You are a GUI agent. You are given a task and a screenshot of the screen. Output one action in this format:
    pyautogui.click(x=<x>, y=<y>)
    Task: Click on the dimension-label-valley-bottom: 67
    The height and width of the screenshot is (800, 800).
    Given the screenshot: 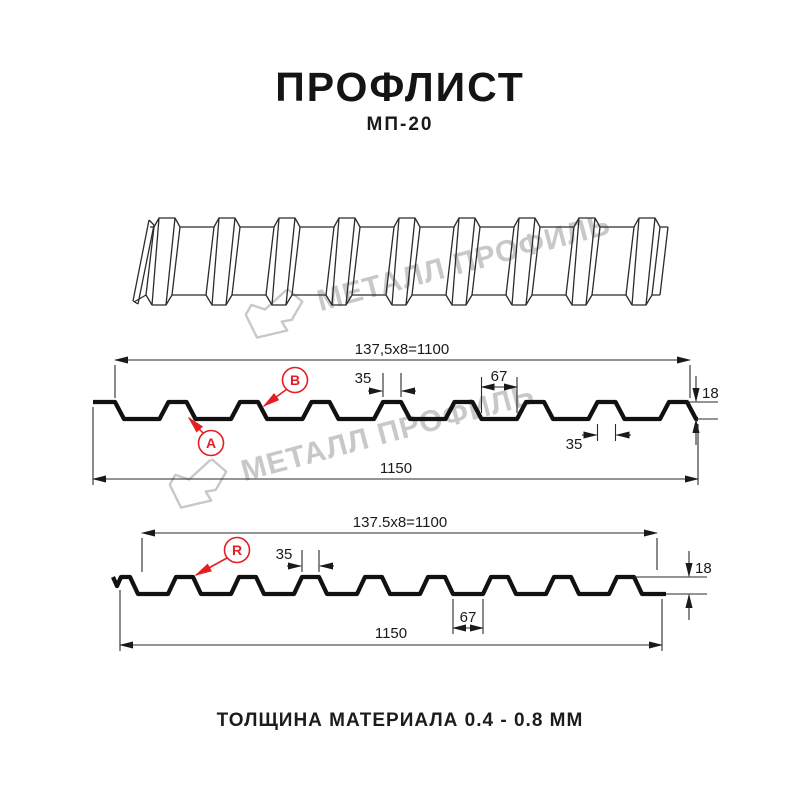 What is the action you would take?
    pyautogui.click(x=468, y=617)
    